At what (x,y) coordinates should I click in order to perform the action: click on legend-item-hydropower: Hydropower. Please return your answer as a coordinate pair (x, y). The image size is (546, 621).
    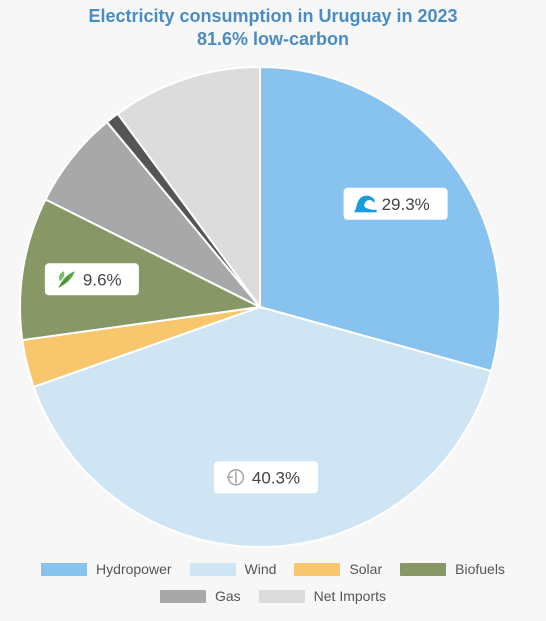
    Looking at the image, I should click on (106, 569).